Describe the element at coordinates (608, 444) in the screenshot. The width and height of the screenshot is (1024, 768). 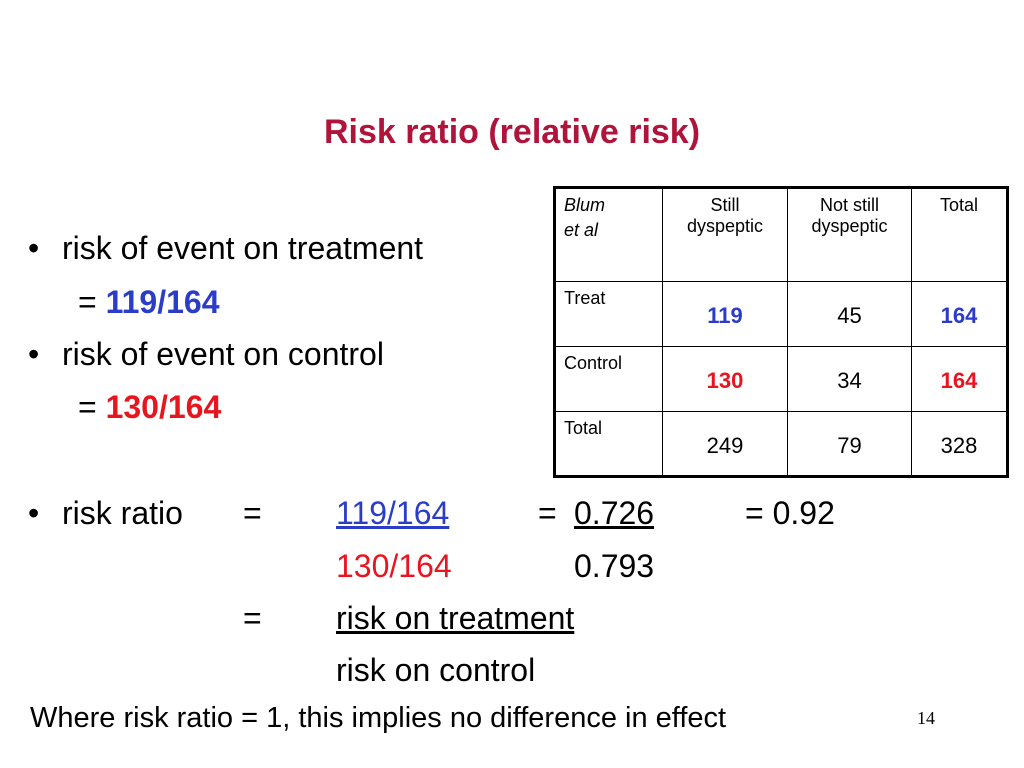
I see `row-label-total: Total` at that location.